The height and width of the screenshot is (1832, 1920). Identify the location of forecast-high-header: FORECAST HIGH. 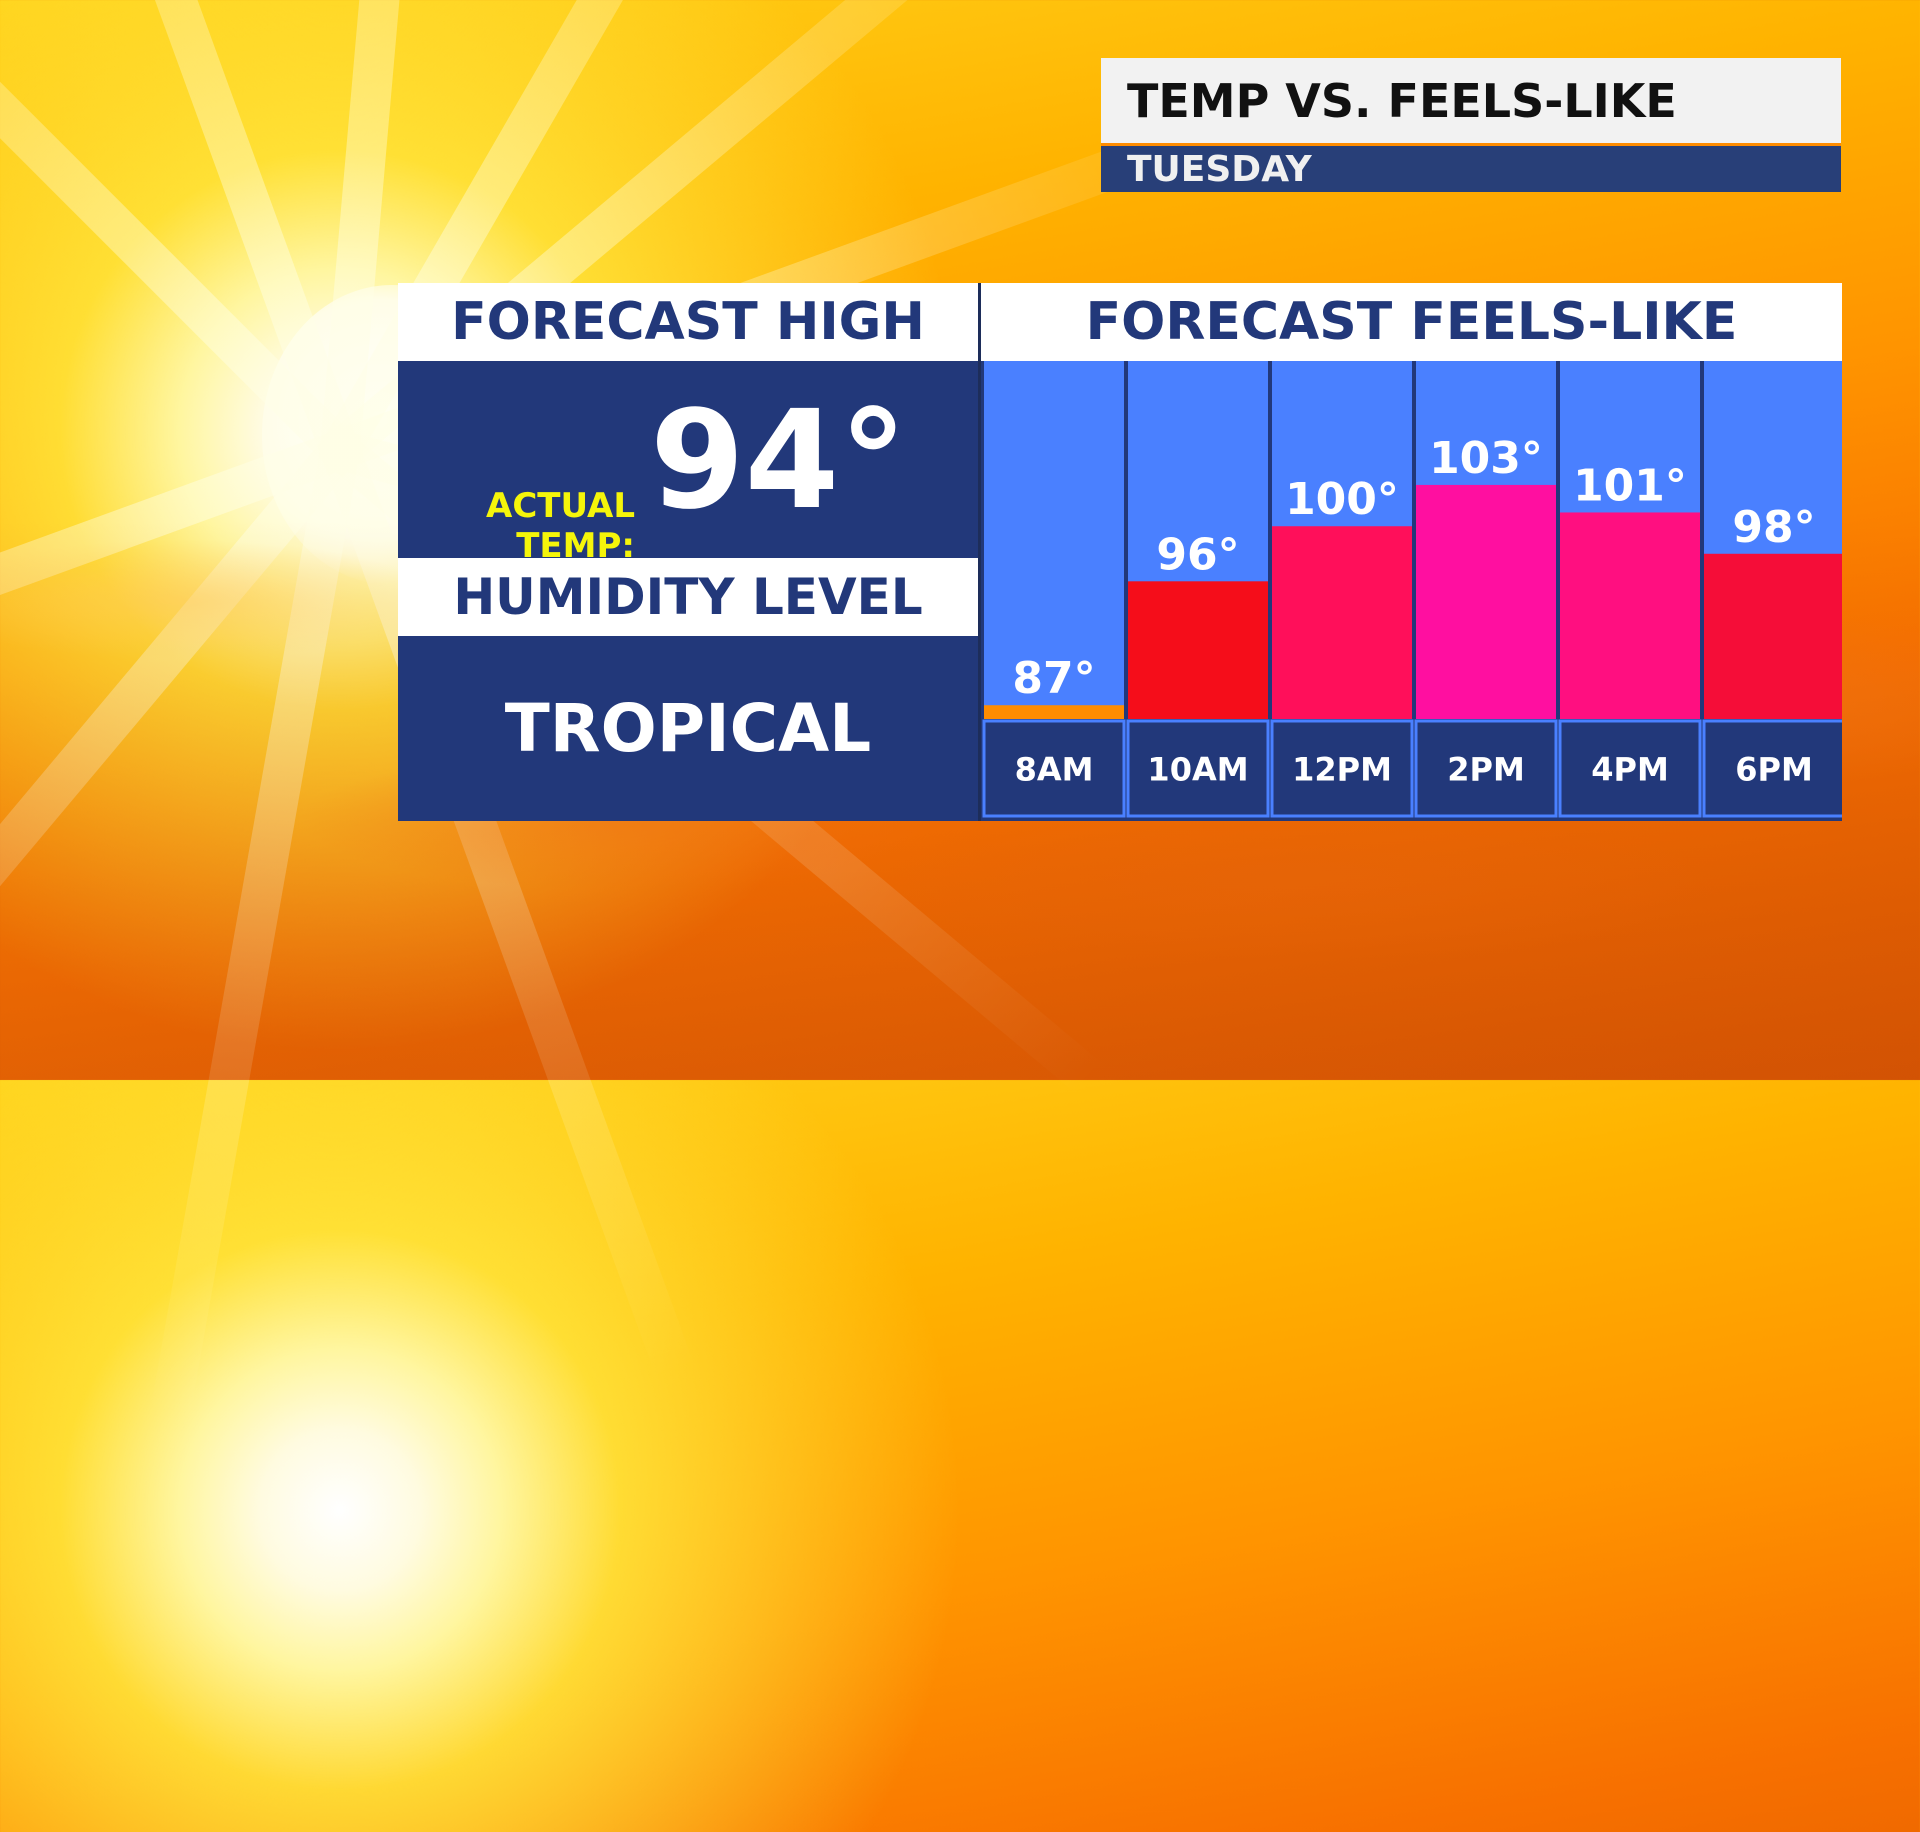
(688, 322).